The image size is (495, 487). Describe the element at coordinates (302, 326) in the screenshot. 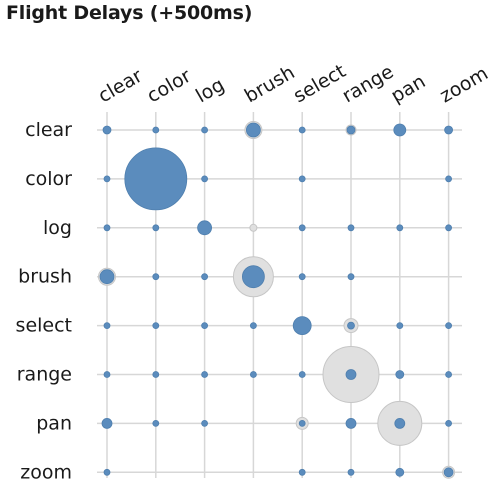

I see `bubble-select-select` at that location.